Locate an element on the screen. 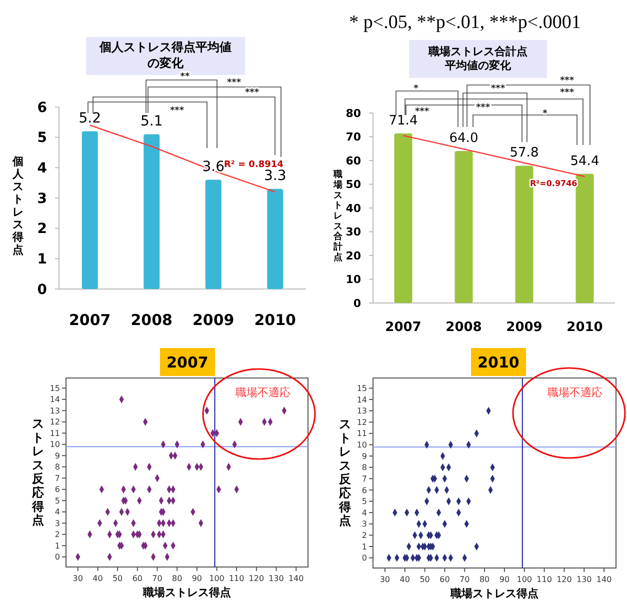 Image resolution: width=627 pixels, height=601 pixels. annotation: R² = 0.8914 is located at coordinates (254, 165).